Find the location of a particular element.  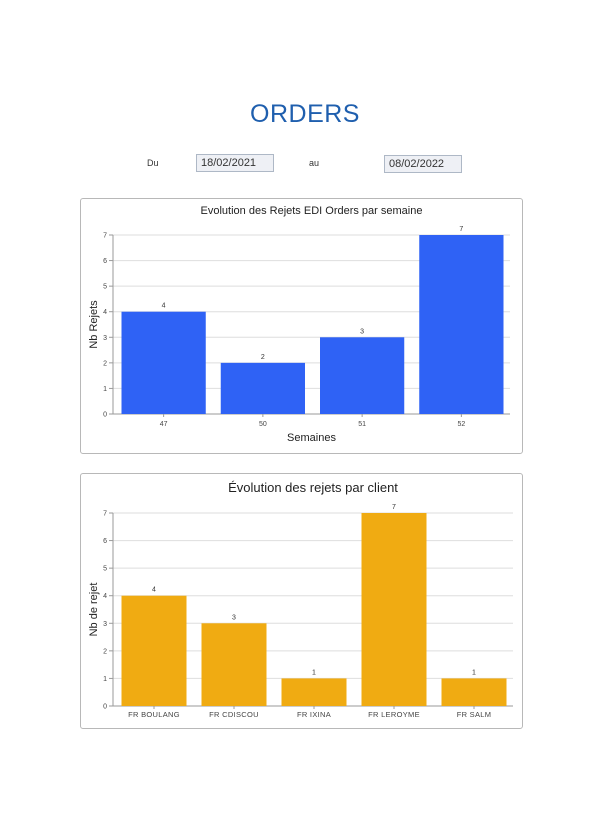

from-label: Du is located at coordinates (153, 163).